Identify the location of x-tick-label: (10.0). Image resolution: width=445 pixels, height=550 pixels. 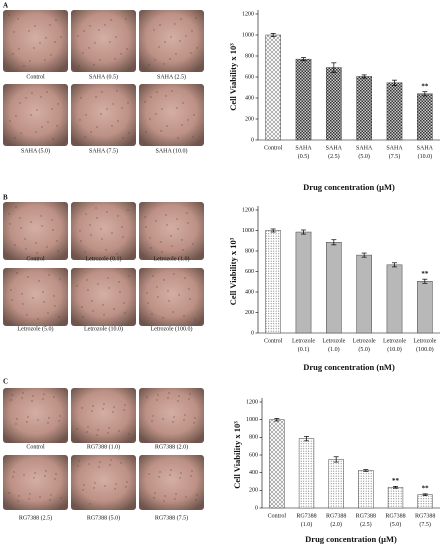
(425, 156).